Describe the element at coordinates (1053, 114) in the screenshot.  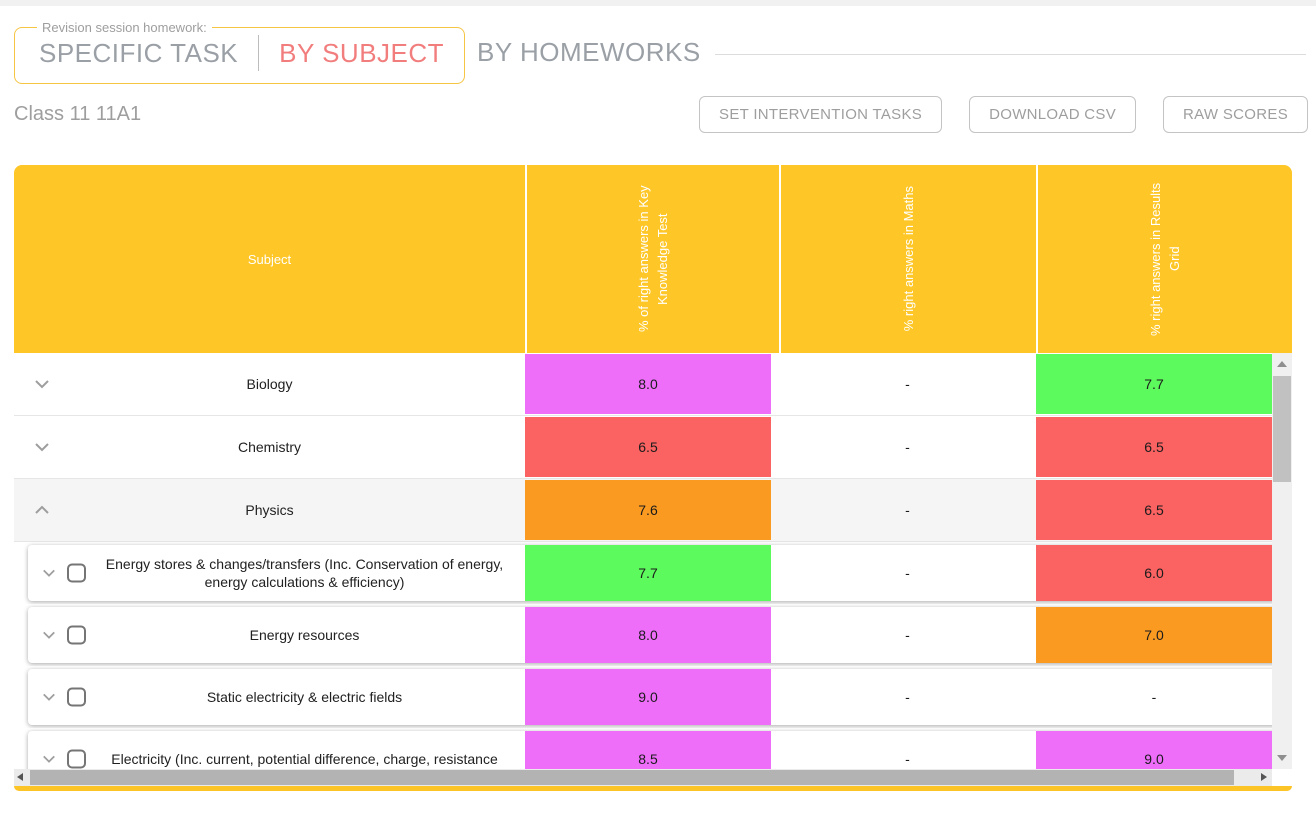
I see `download-csv-button: DOWNLOAD CSV` at that location.